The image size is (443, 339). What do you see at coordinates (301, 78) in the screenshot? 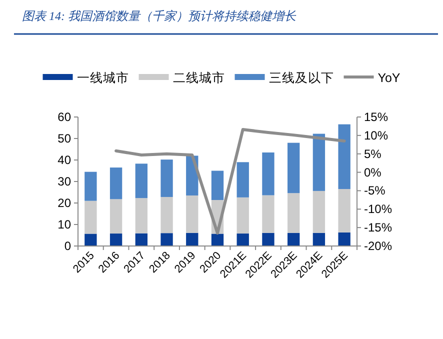
I see `legend-label: 三线及以下` at bounding box center [301, 78].